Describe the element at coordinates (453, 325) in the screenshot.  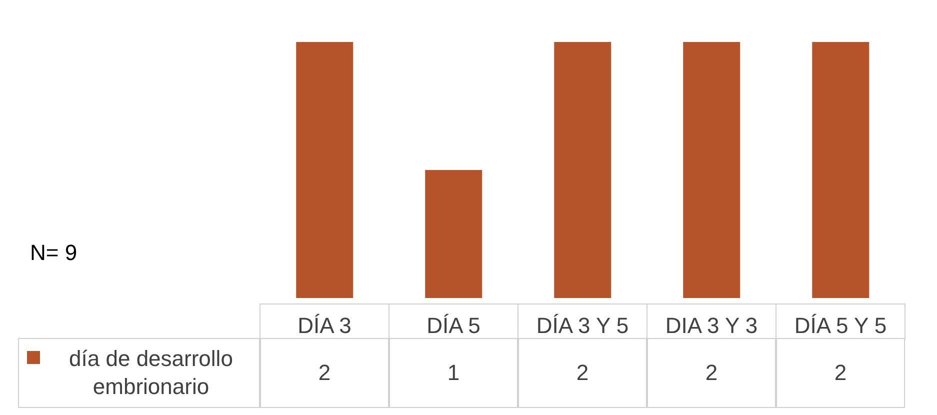
I see `x-tick-label: DÍA 5` at that location.